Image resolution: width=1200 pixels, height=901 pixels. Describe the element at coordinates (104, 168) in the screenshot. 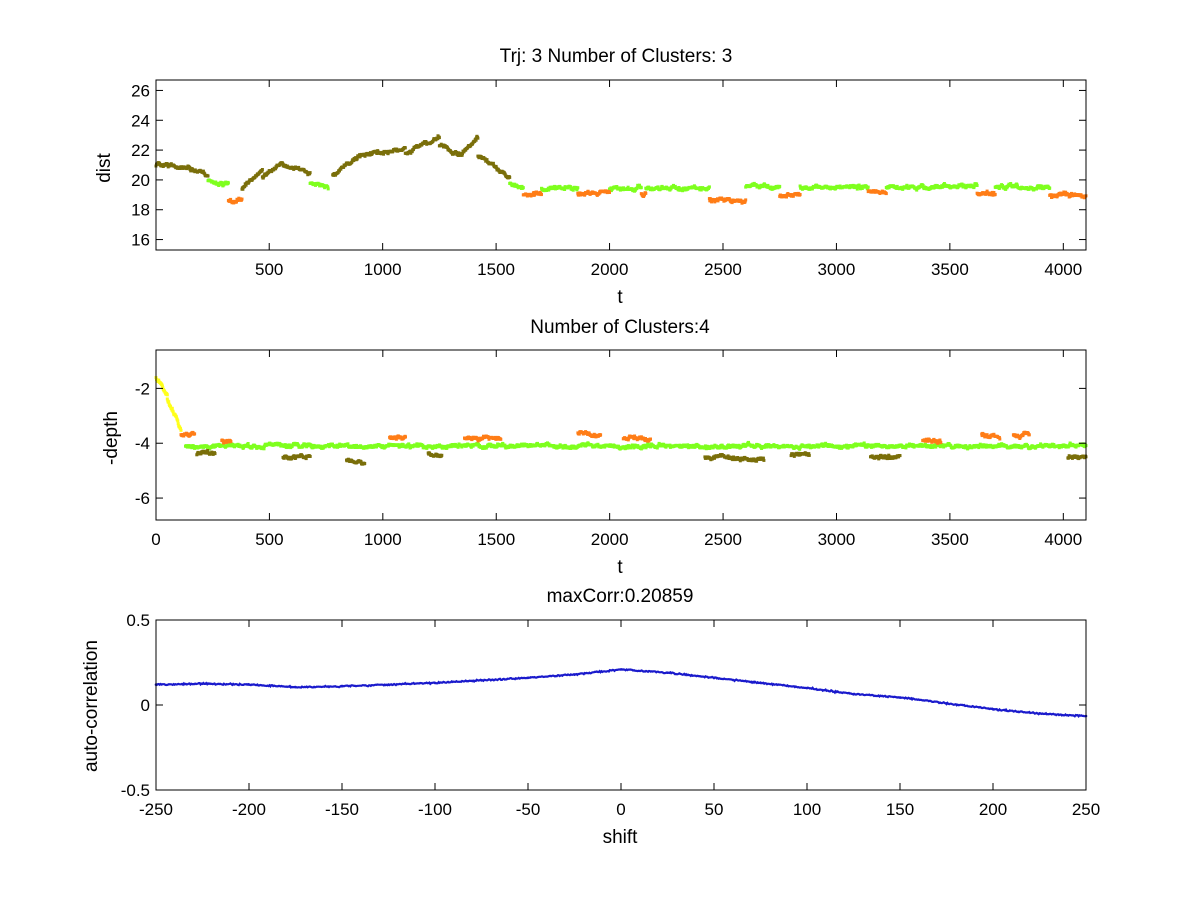

I see `dist-y-axis-label: dist` at that location.